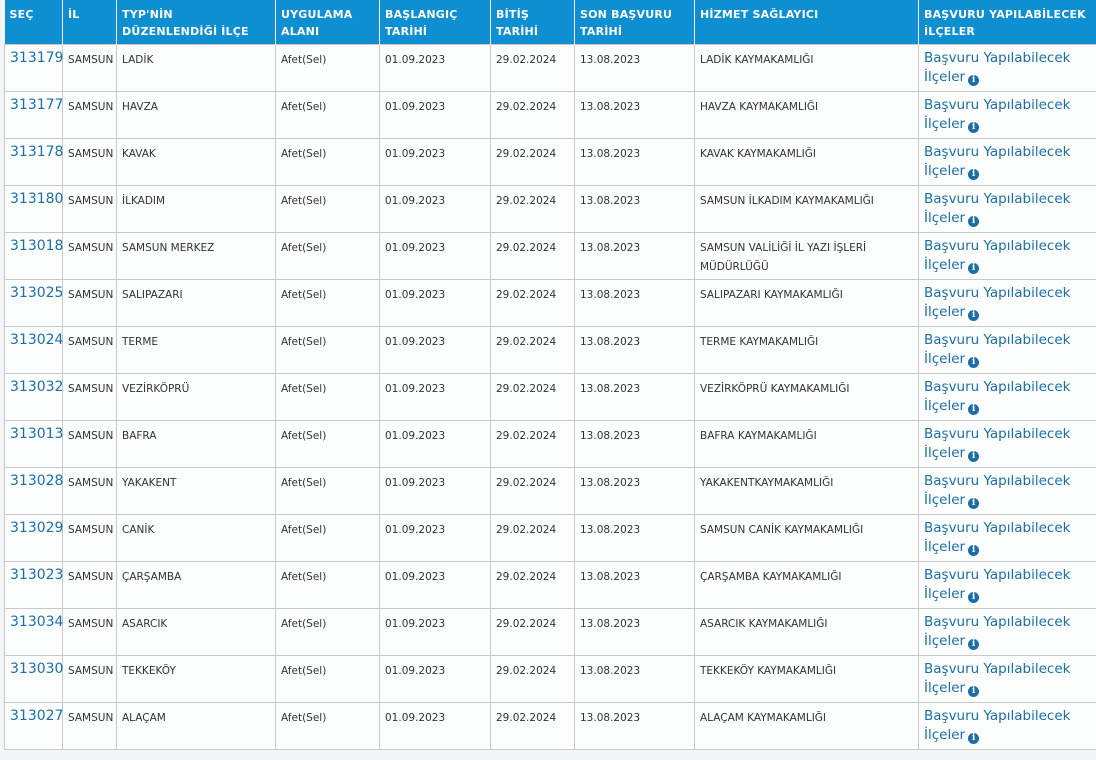 Image resolution: width=1096 pixels, height=760 pixels. What do you see at coordinates (33, 726) in the screenshot?
I see `record-id: 313027` at bounding box center [33, 726].